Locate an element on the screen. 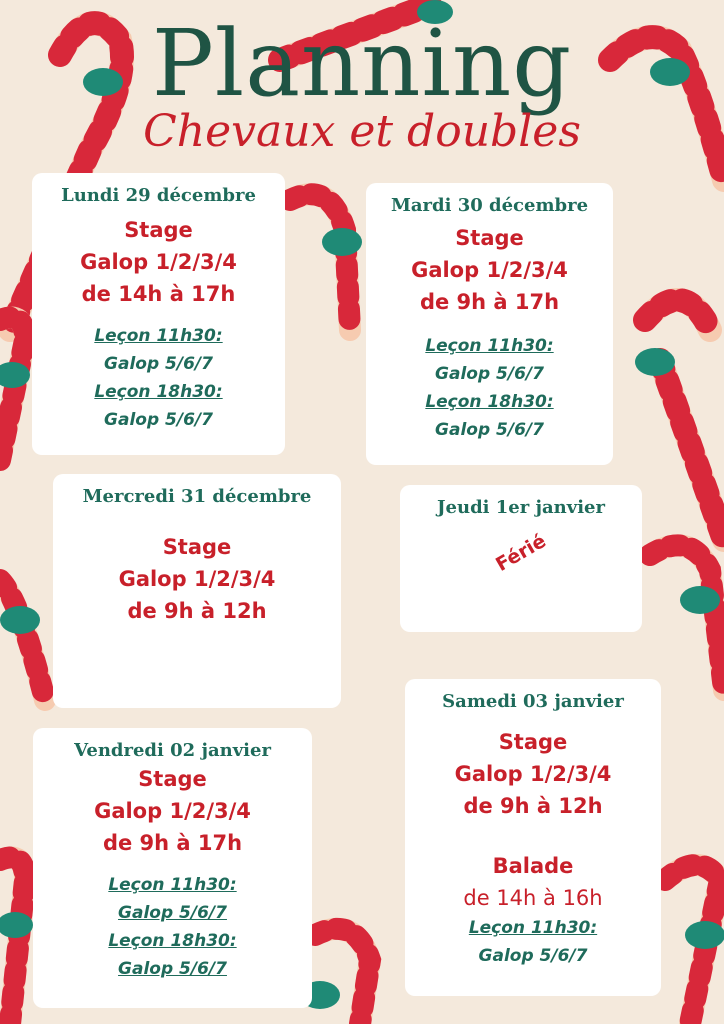 The height and width of the screenshot is (1024, 724). day-heading: Mardi 30 décembre is located at coordinates (489, 205).